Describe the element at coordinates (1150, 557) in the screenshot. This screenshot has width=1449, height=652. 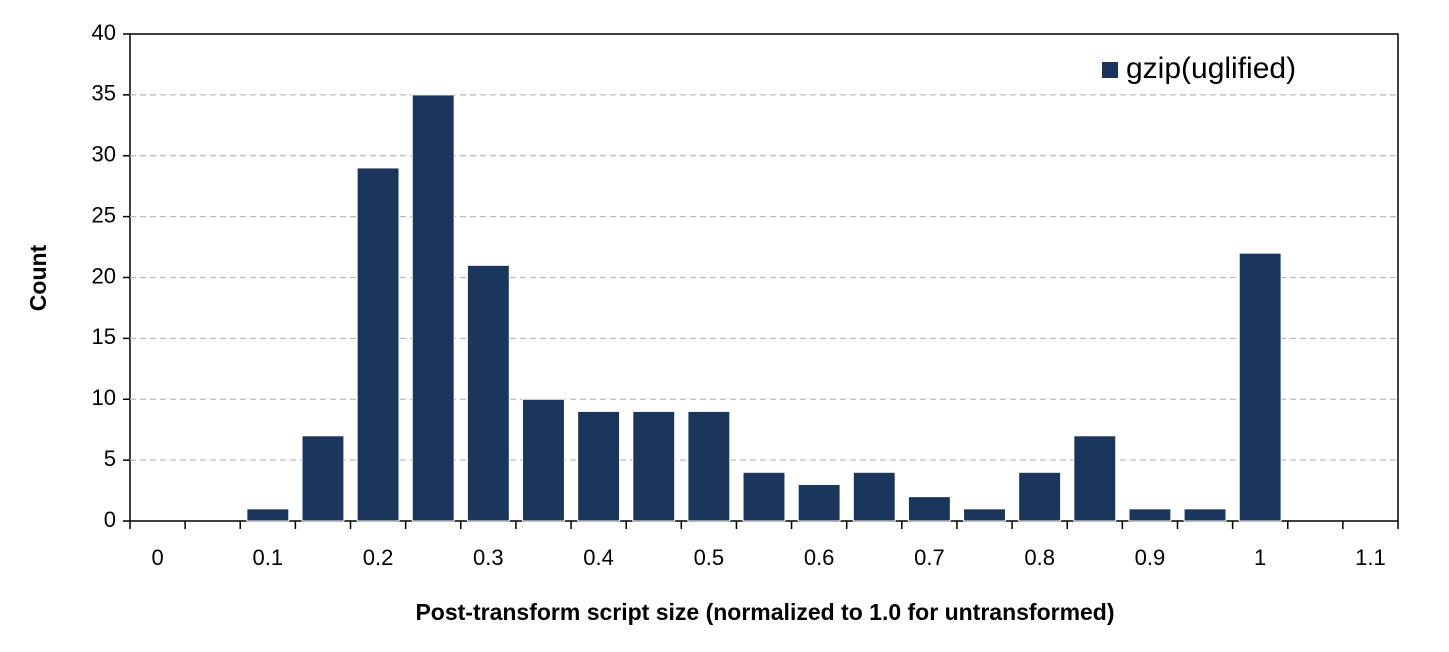
I see `x-tick-label: 0.9` at that location.